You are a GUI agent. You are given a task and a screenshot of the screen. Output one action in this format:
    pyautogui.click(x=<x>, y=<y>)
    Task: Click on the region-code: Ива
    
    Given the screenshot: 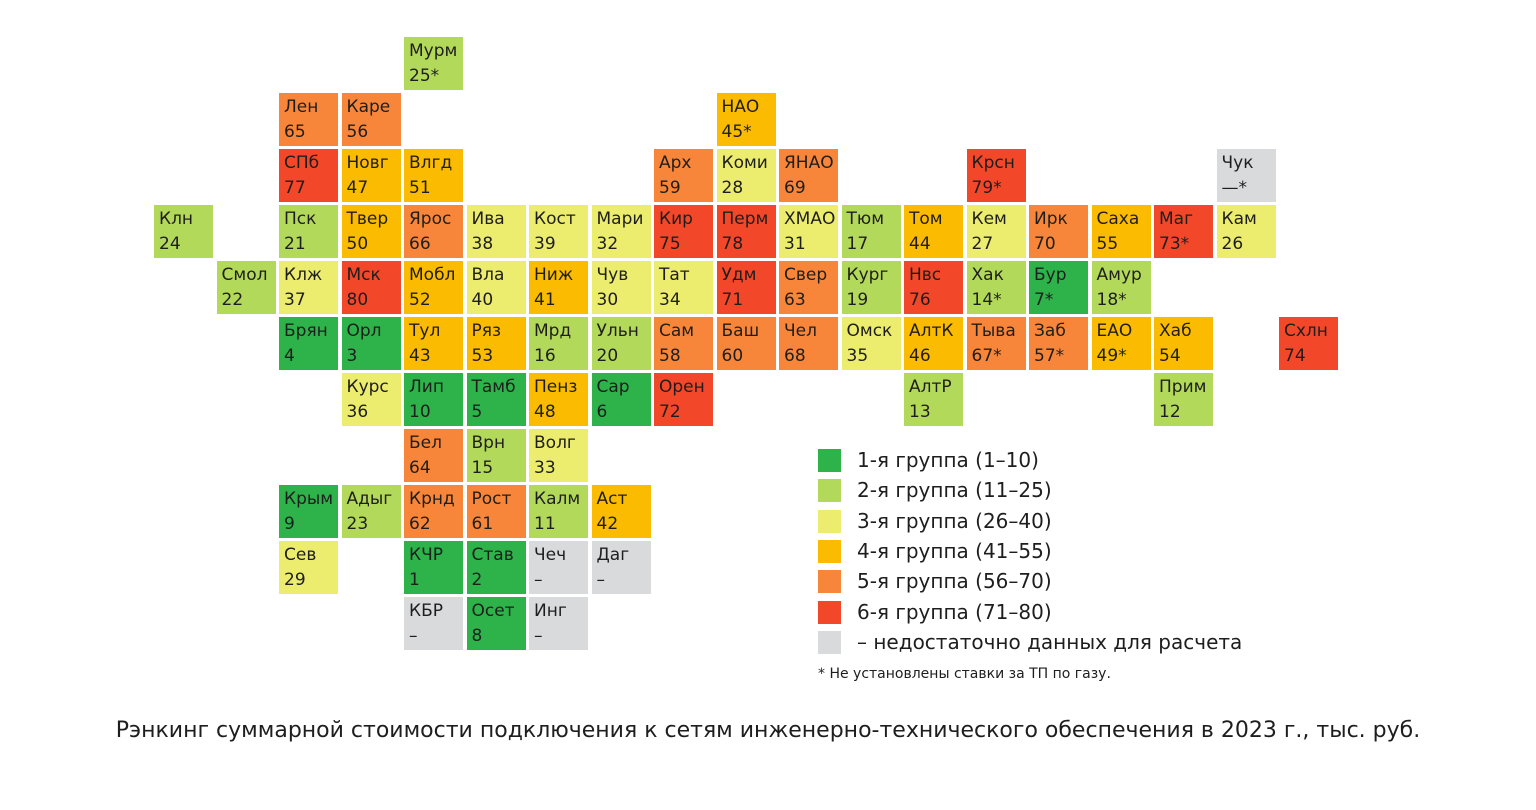 What is the action you would take?
    pyautogui.click(x=488, y=219)
    